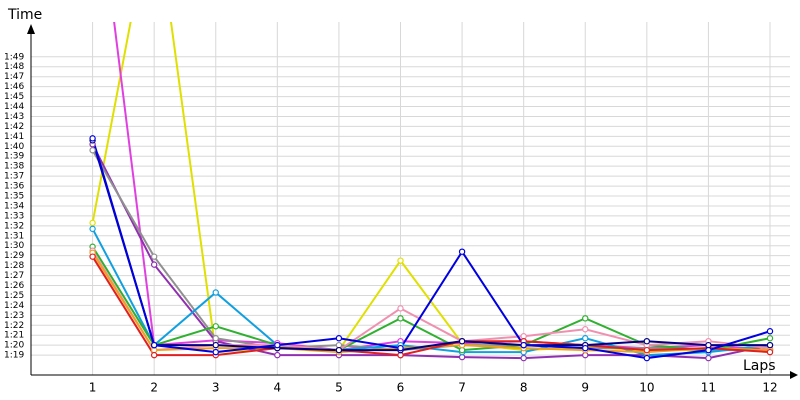  Describe the element at coordinates (14, 266) in the screenshot. I see `y-tick-label: 1:28` at that location.